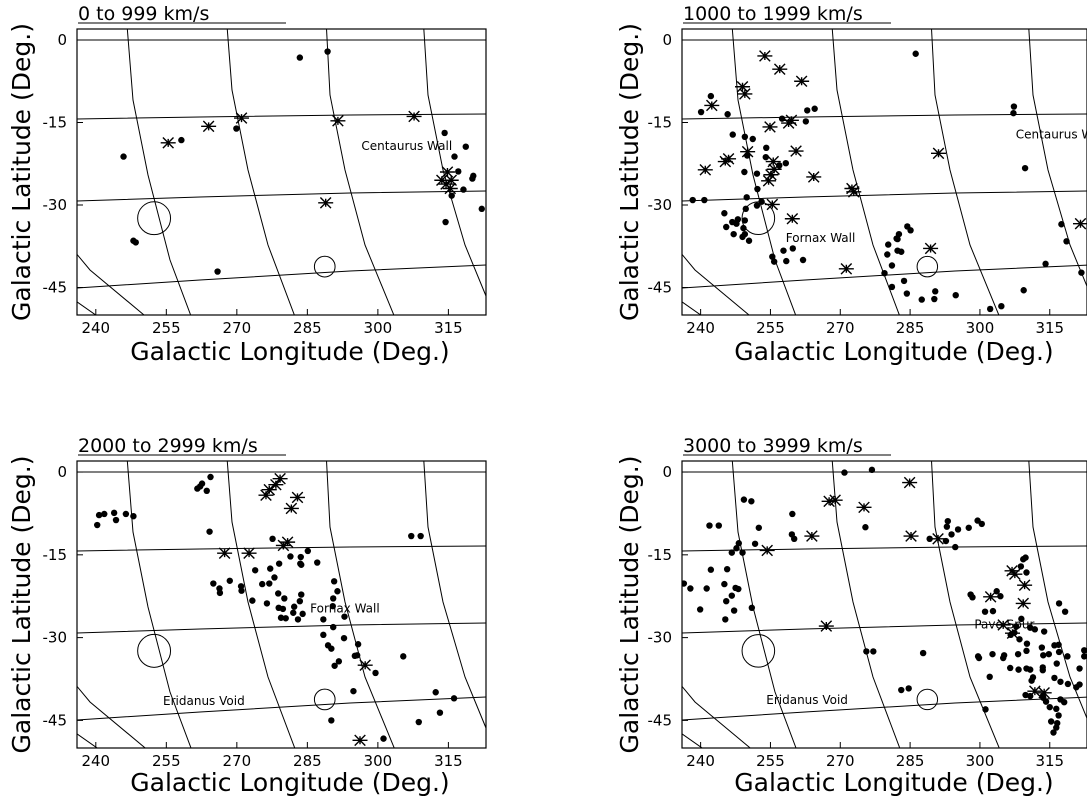 The image size is (1087, 802). What do you see at coordinates (204, 701) in the screenshot?
I see `region-annotation: Eridanus Void` at bounding box center [204, 701].